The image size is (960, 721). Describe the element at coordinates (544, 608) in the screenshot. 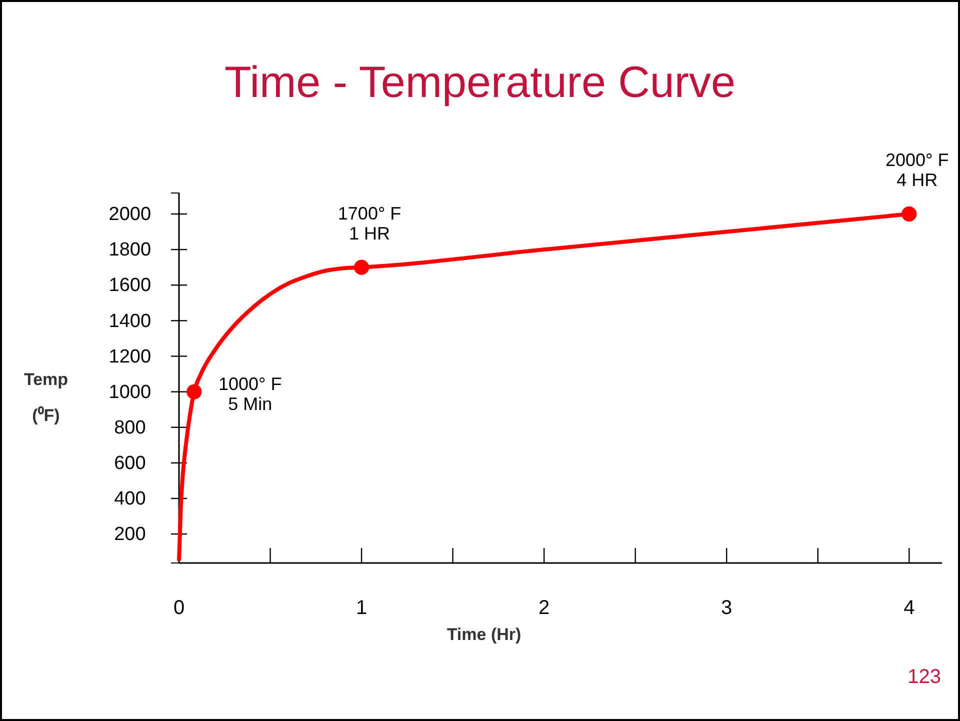

I see `x-tick-label: 2` at that location.